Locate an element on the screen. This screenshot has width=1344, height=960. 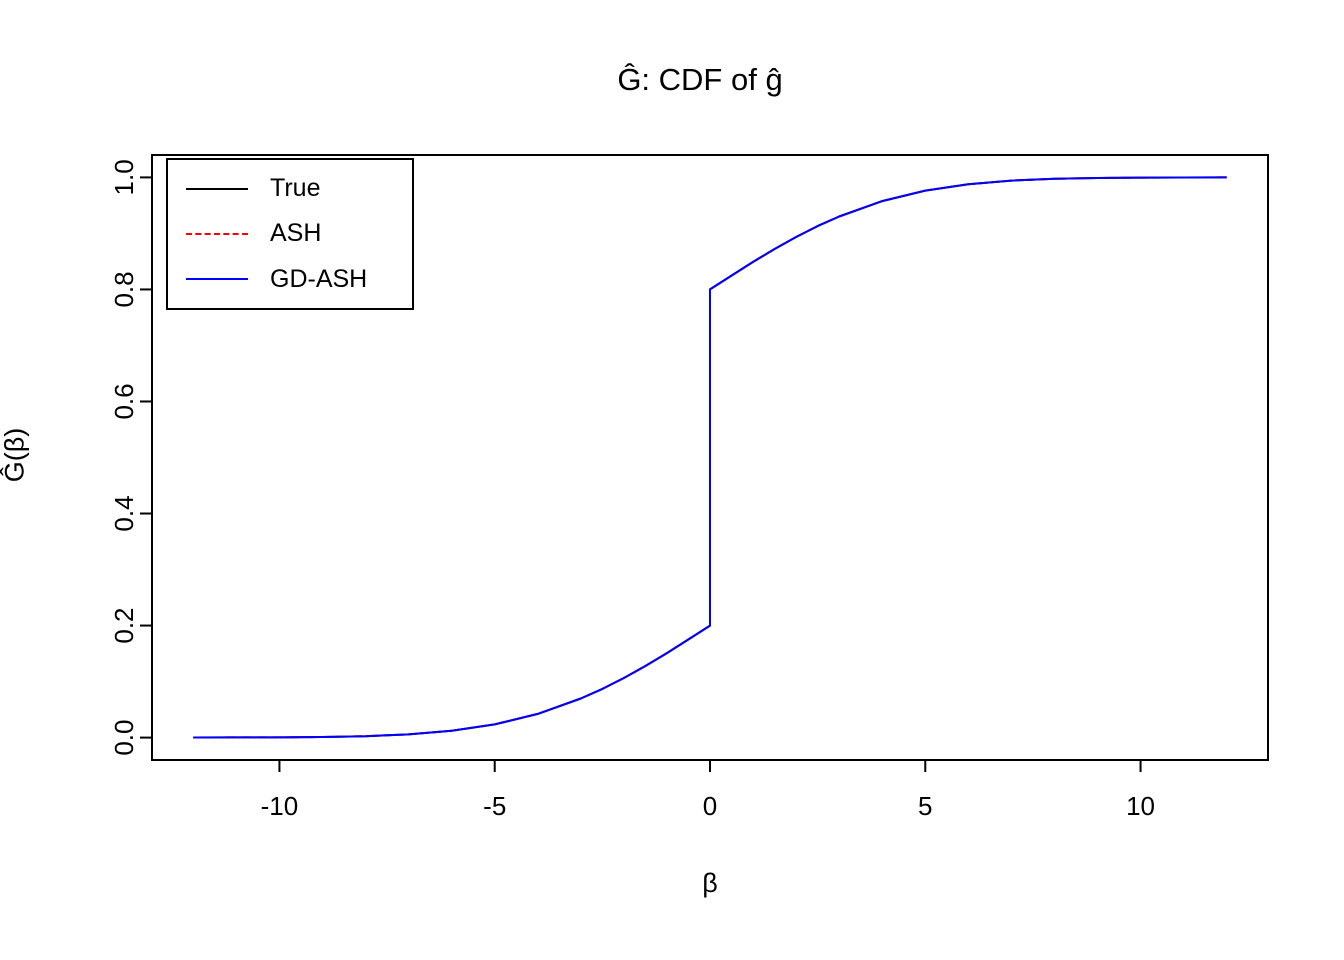
legend-entry-true: True is located at coordinates (290, 188).